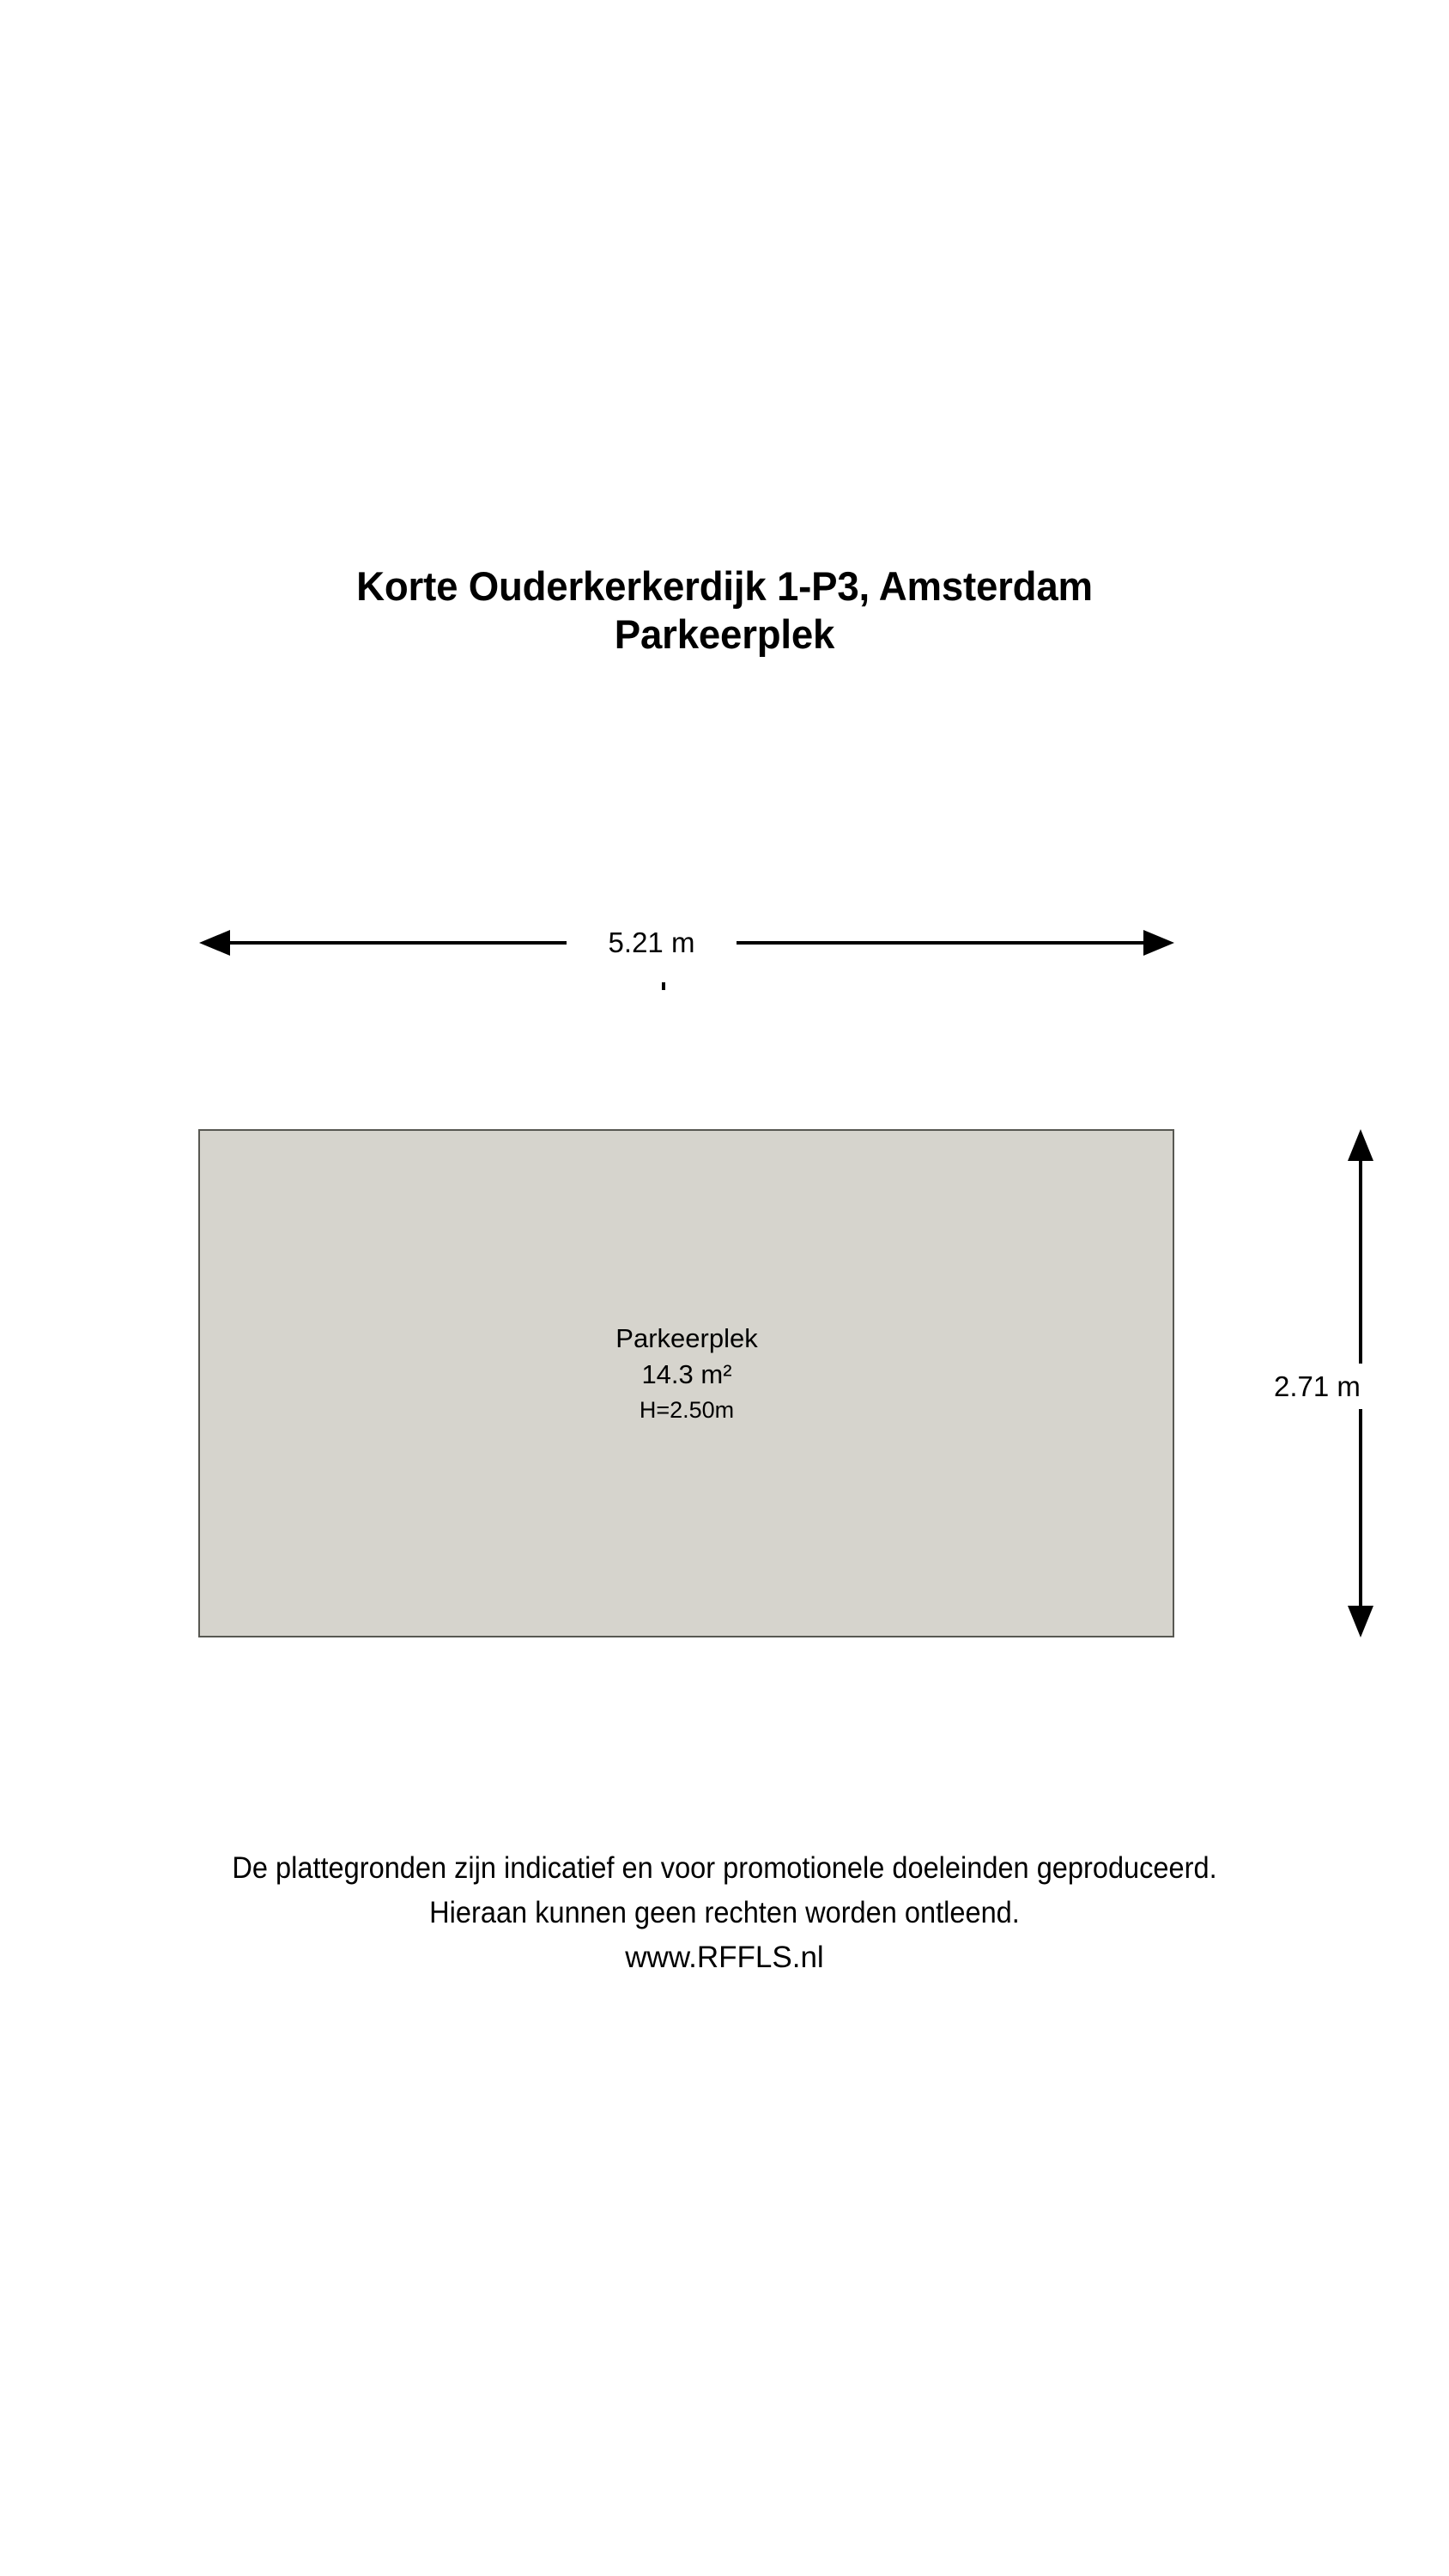 The width and height of the screenshot is (1449, 2576). I want to click on room-area: 14.3 m², so click(686, 1374).